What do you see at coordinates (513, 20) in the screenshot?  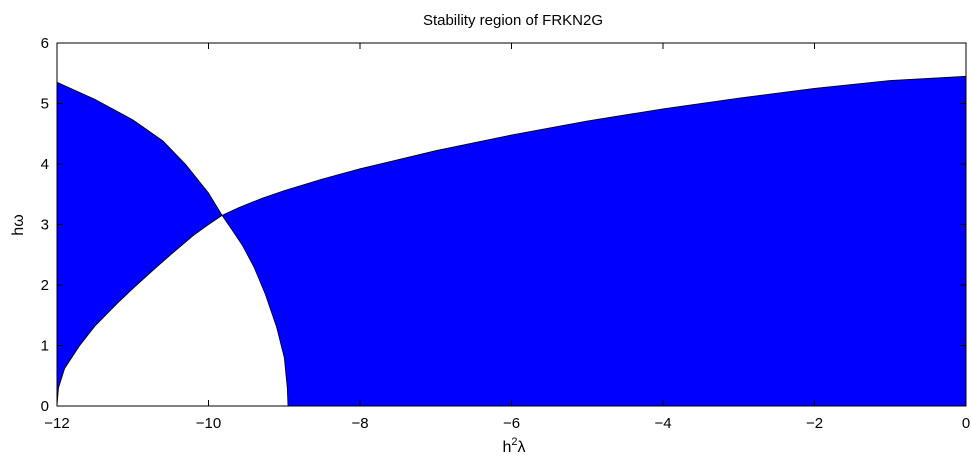 I see `chart-title: Stability region of FRKN2G` at bounding box center [513, 20].